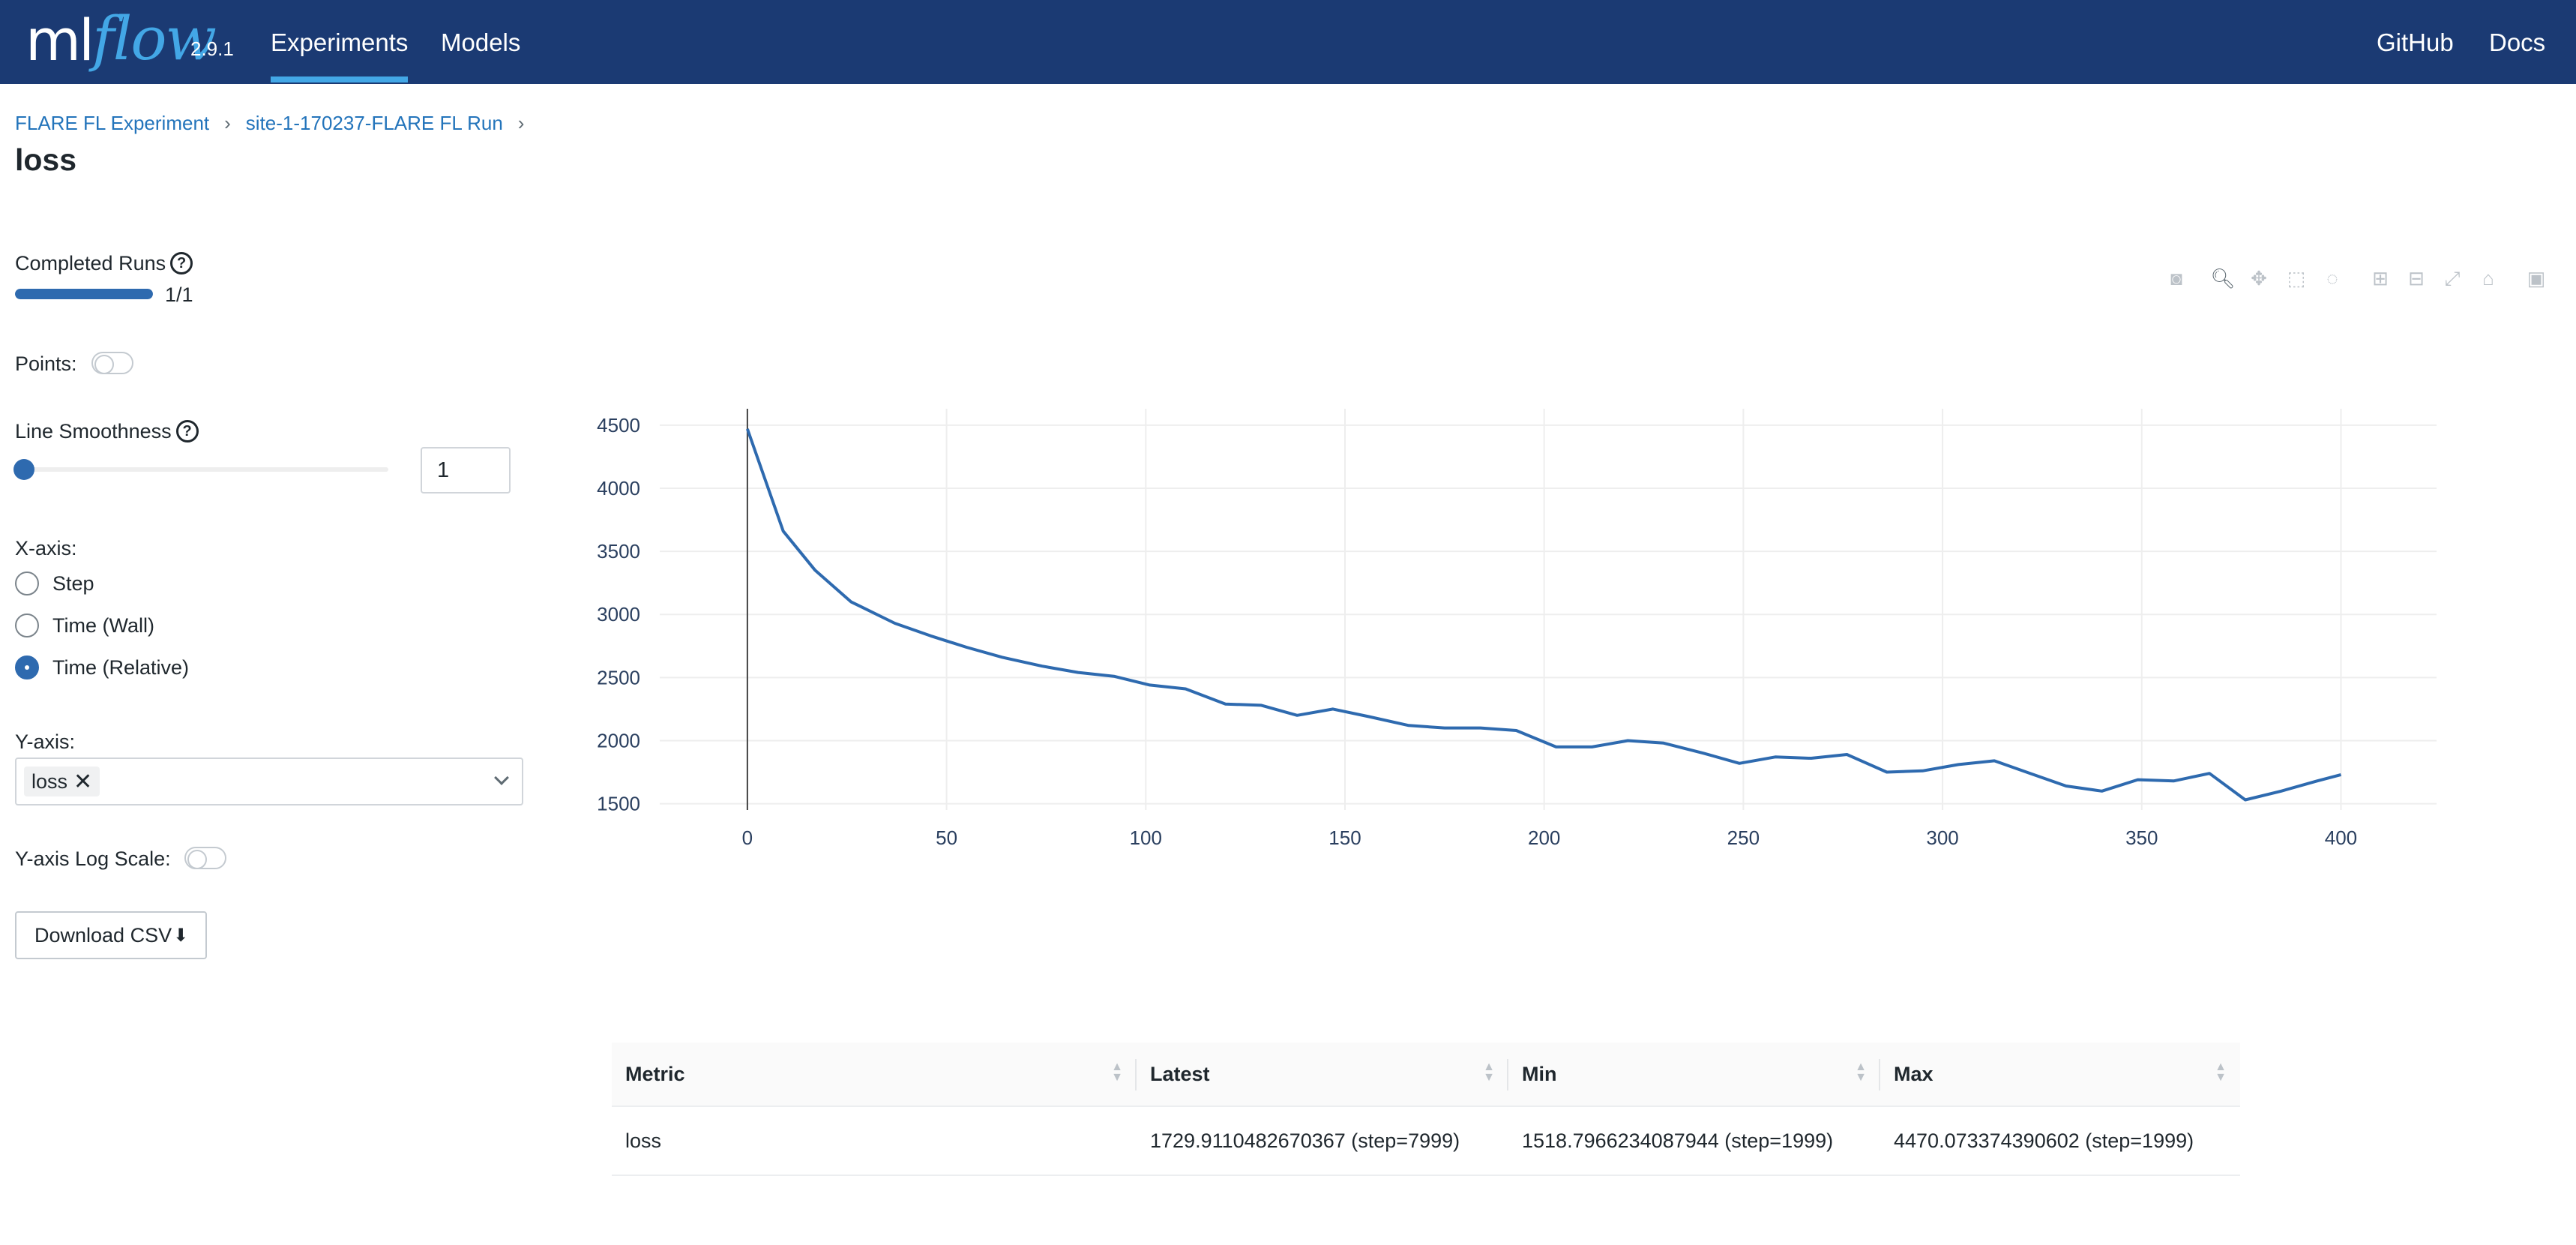 This screenshot has width=2576, height=1245. I want to click on x-tick-label: 0, so click(748, 837).